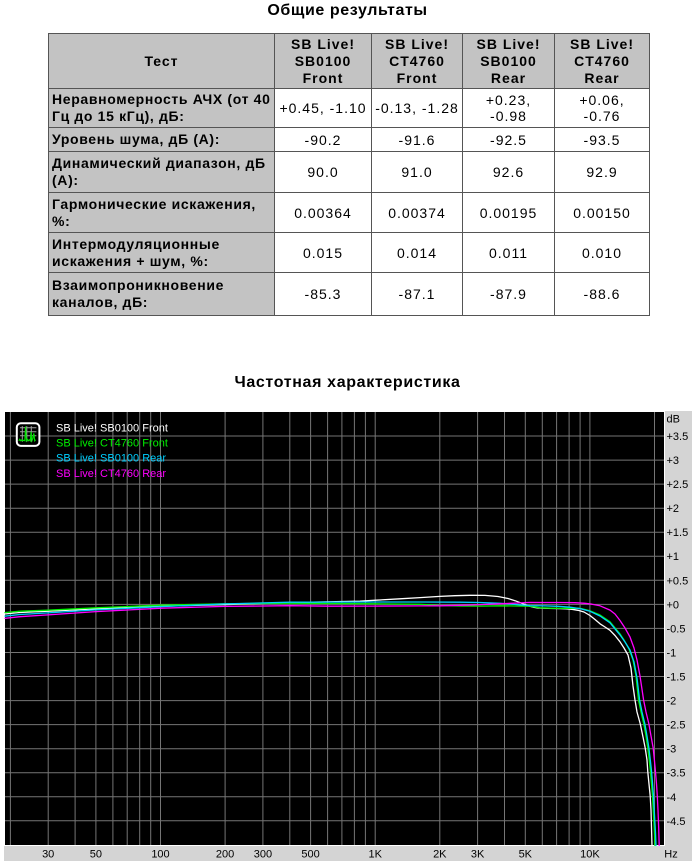 Image resolution: width=695 pixels, height=866 pixels. Describe the element at coordinates (111, 474) in the screenshot. I see `svg-text: SB Live! CT4760 Rear` at that location.